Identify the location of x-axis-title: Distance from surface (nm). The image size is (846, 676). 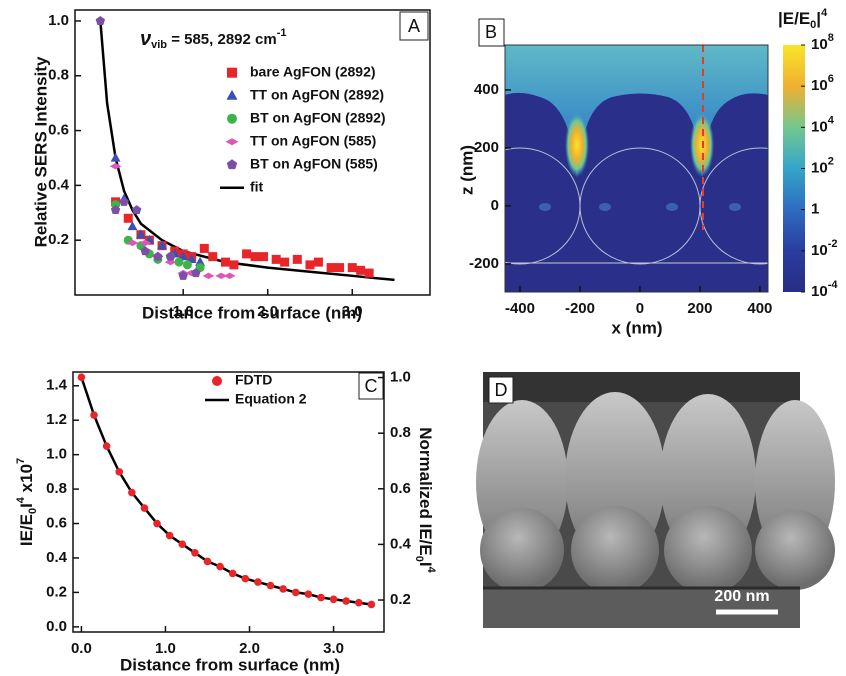
(230, 664).